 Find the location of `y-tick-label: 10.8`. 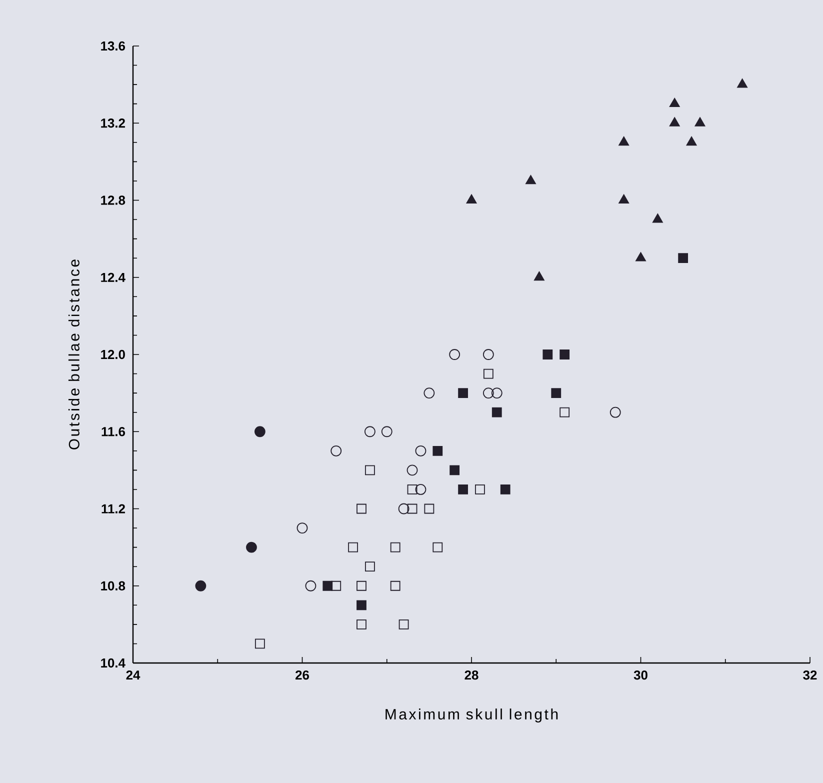

y-tick-label: 10.8 is located at coordinates (113, 585).